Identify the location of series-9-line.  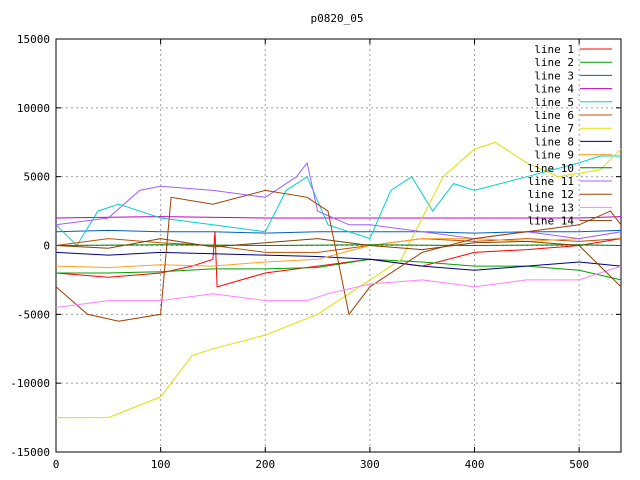
(338, 250).